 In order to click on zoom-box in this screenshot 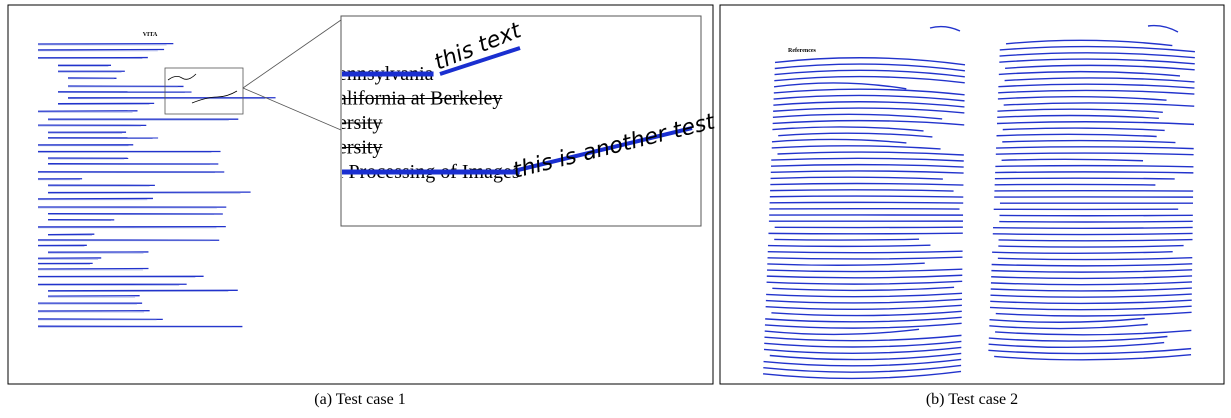, I will do `click(521, 121)`.